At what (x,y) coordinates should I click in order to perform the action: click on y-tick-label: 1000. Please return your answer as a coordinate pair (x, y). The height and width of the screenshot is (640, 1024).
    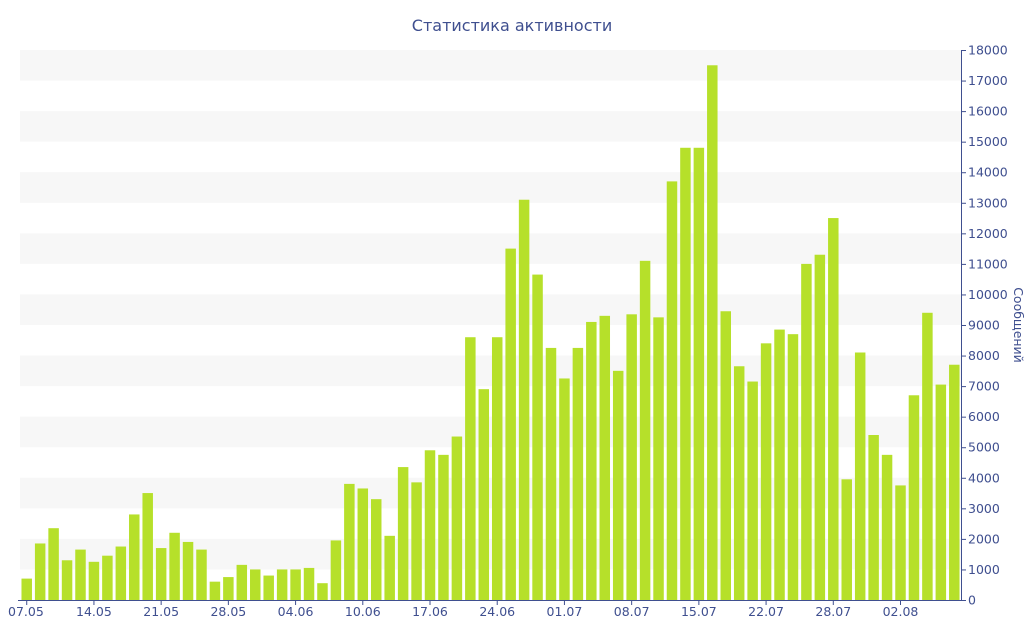
    Looking at the image, I should click on (984, 569).